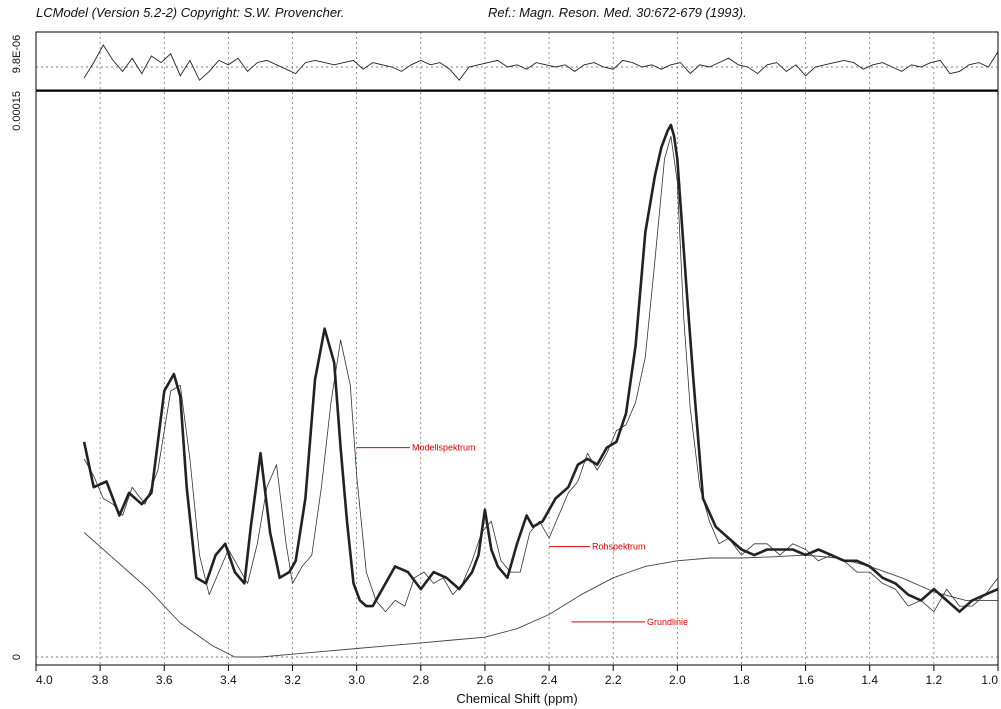 The width and height of the screenshot is (1001, 709). What do you see at coordinates (869, 680) in the screenshot?
I see `x-tick-label: 1.4` at bounding box center [869, 680].